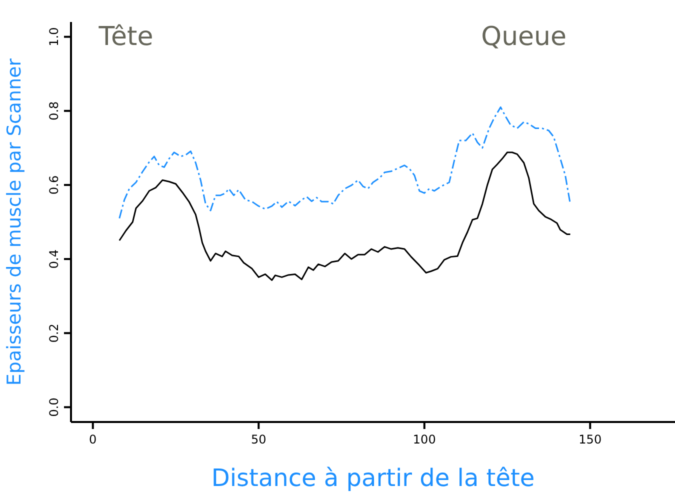 This screenshot has width=675, height=492. I want to click on y-tick-label: 0.2, so click(54, 333).